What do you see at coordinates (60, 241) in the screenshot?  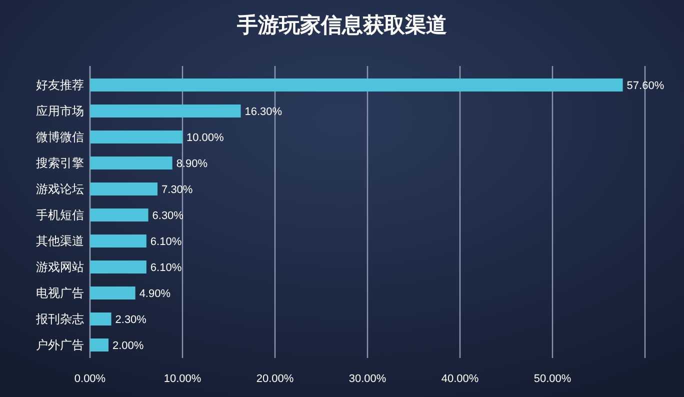 I see `y-tick-label: 其他渠道` at bounding box center [60, 241].